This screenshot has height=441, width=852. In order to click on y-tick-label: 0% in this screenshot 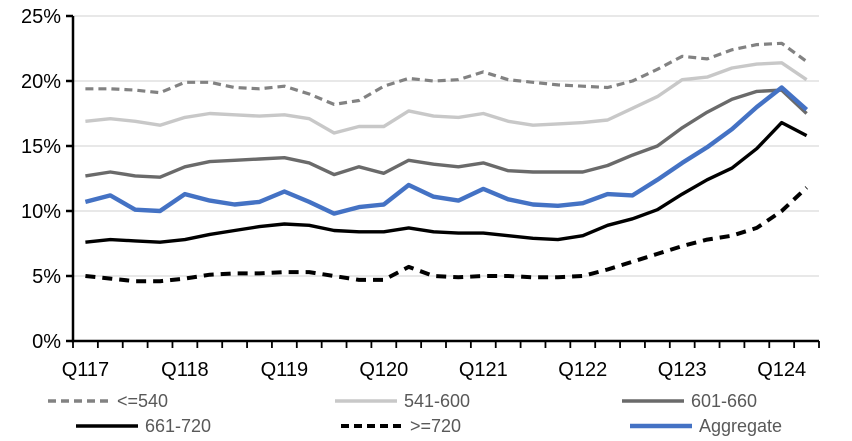, I will do `click(46, 342)`.